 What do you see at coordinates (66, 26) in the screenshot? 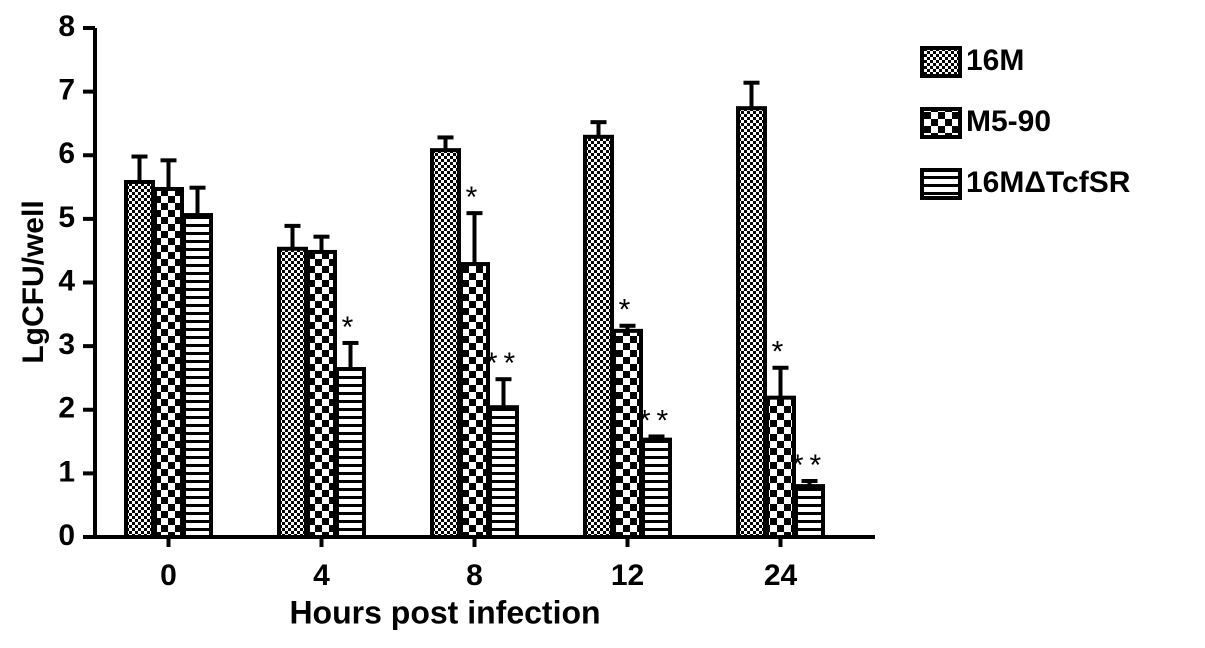
I see `y-tick-label: 8` at bounding box center [66, 26].